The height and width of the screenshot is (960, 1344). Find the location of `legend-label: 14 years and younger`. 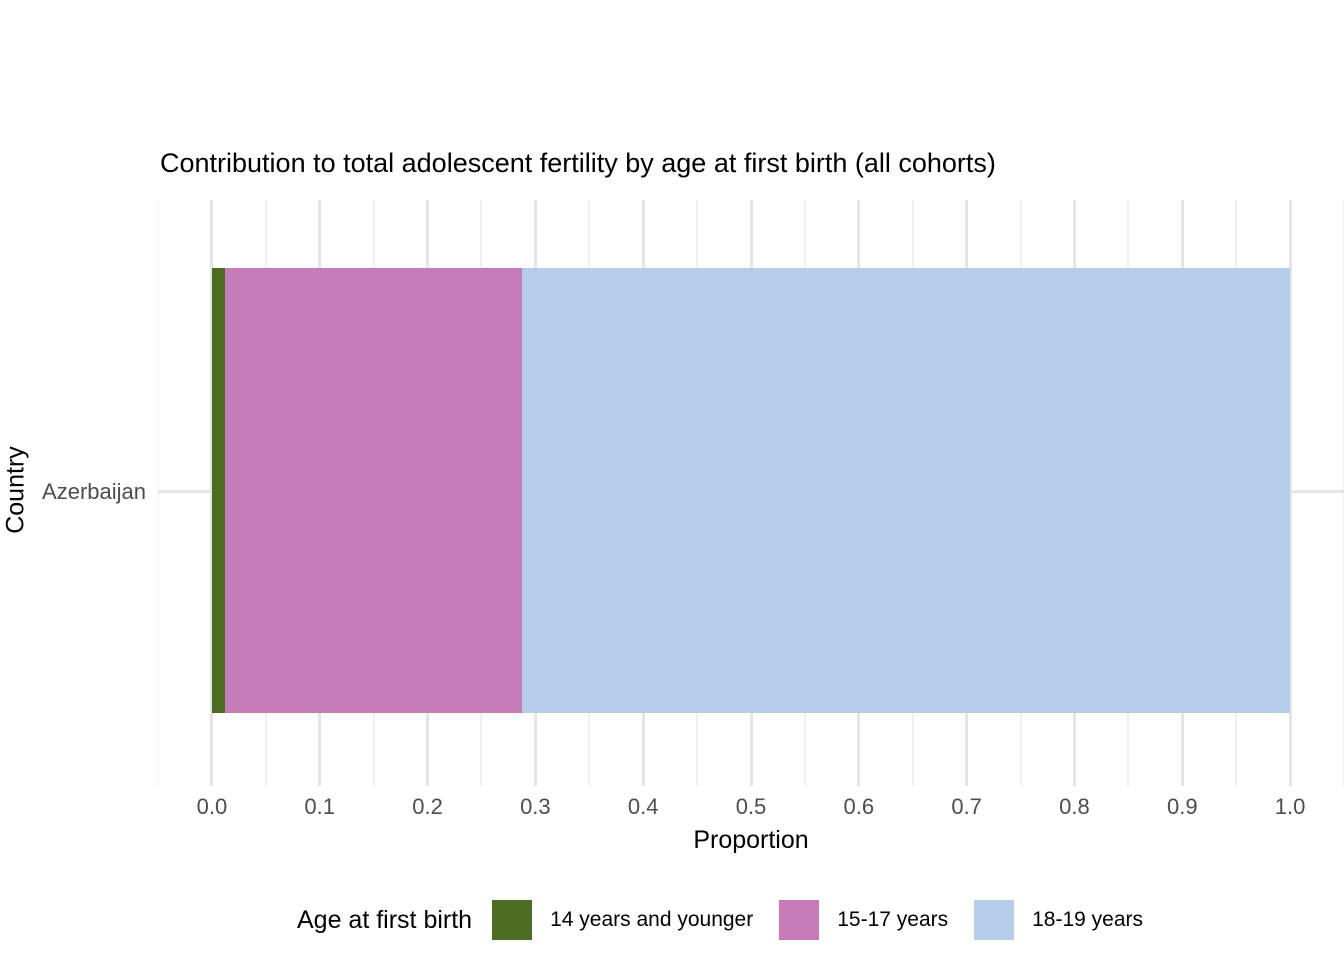

legend-label: 14 years and younger is located at coordinates (652, 919).